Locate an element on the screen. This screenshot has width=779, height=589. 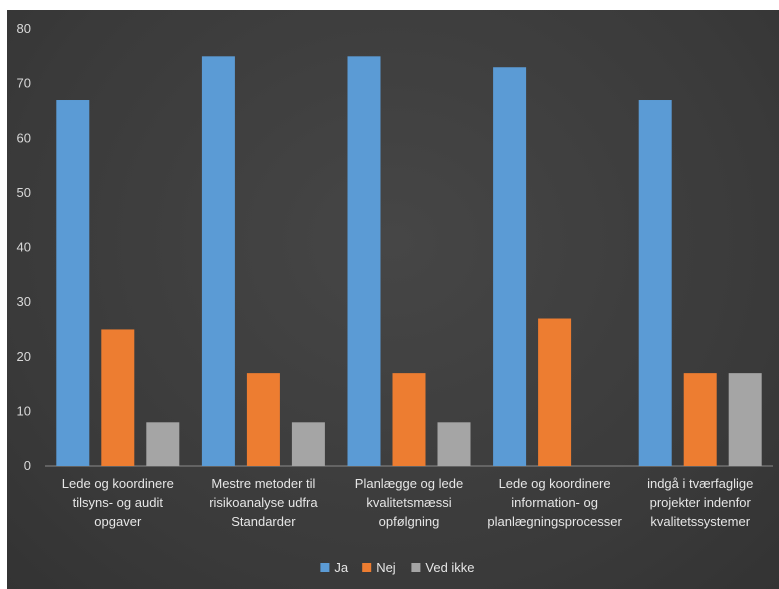
x-category-label: opfølgning is located at coordinates (409, 521).